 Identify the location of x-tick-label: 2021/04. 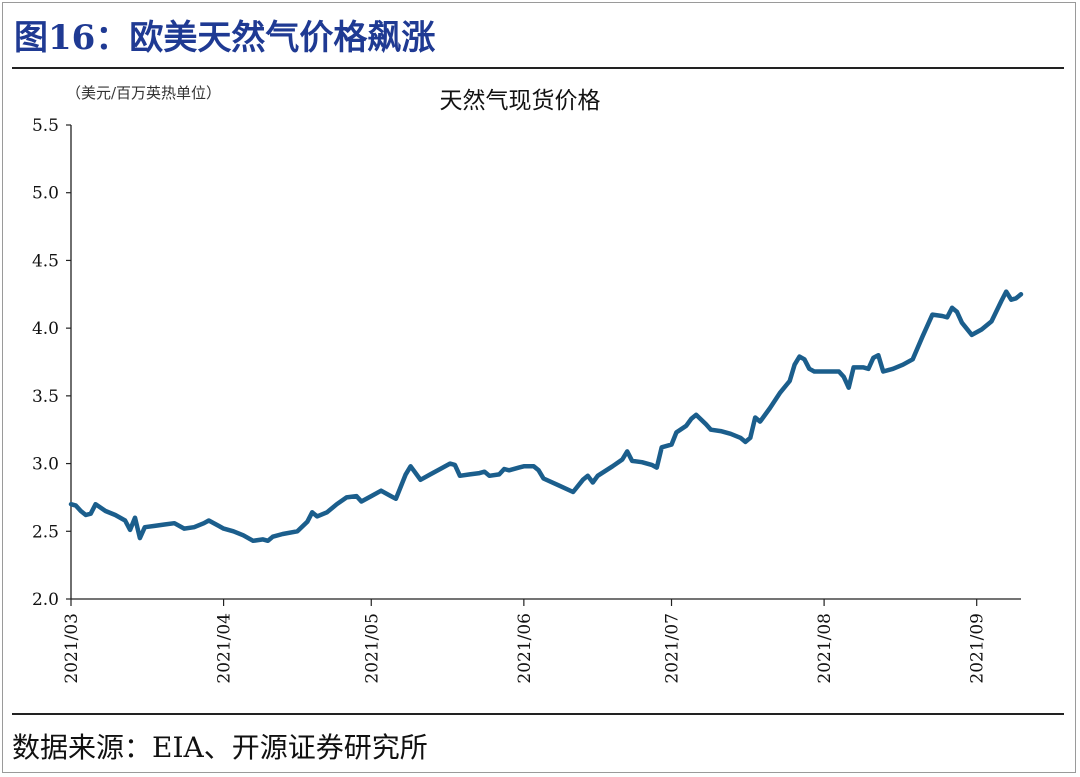
(225, 648).